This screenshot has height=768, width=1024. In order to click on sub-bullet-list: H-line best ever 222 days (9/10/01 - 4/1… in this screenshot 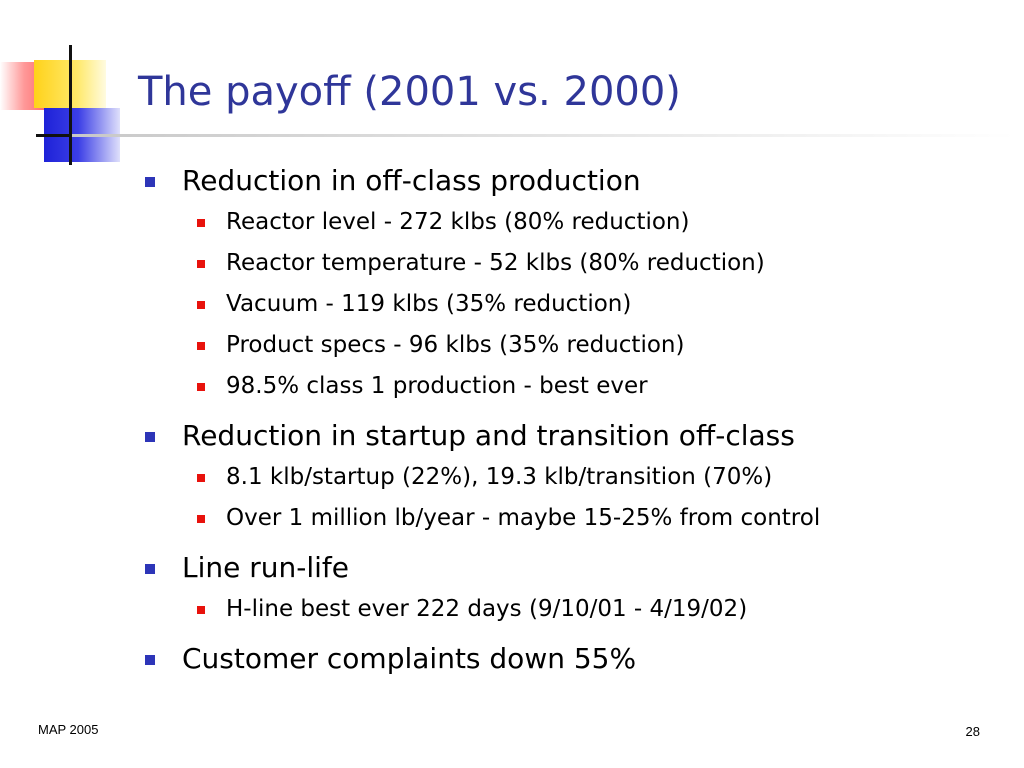, I will do `click(570, 609)`.